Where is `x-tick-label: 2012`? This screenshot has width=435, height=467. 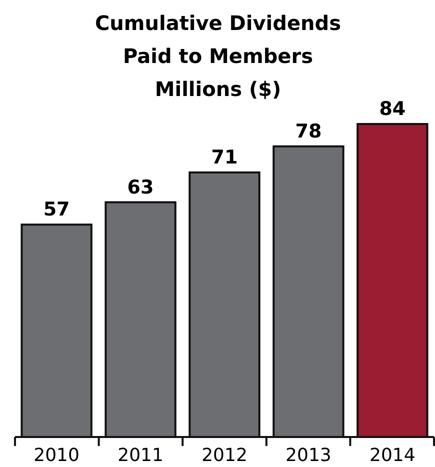 x-tick-label: 2012 is located at coordinates (225, 455).